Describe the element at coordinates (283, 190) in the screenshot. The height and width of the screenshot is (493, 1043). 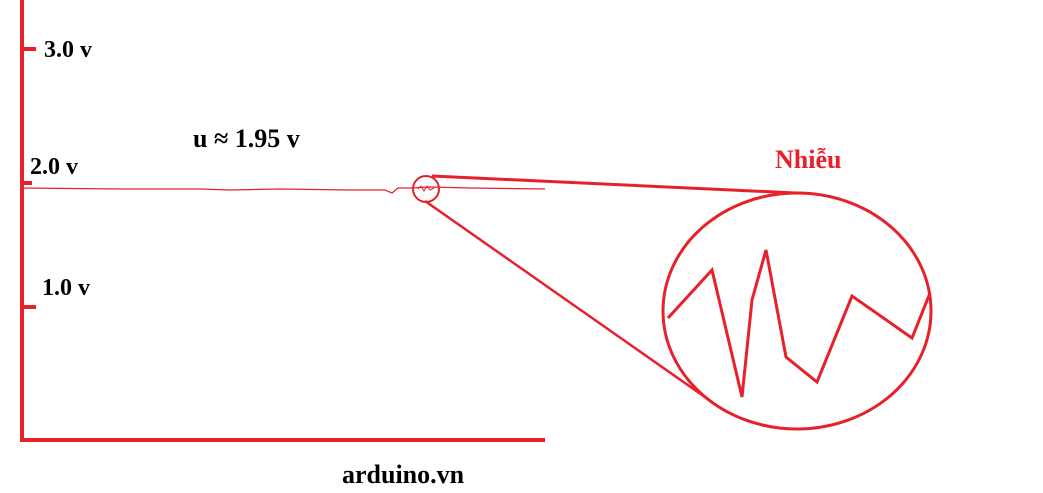
I see `signal-trace` at that location.